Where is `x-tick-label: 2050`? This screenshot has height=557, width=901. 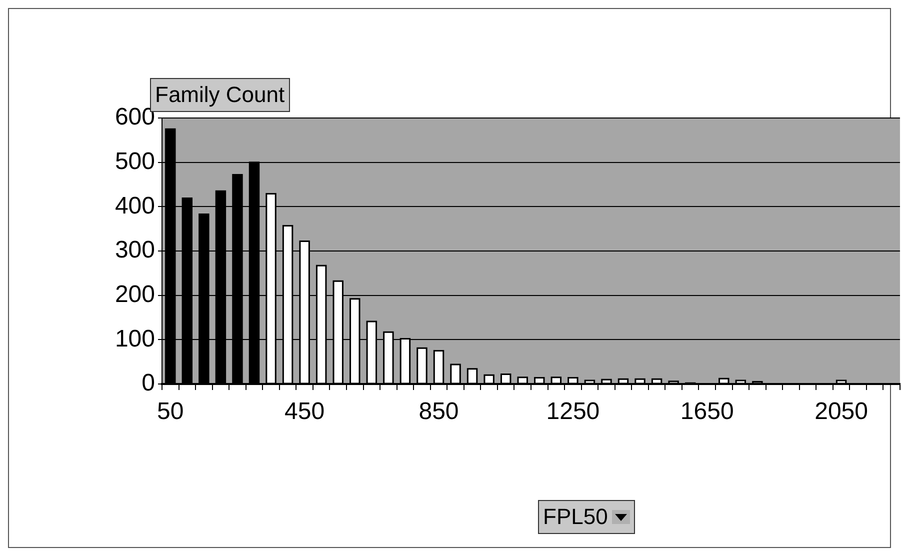
x-tick-label: 2050 is located at coordinates (841, 412).